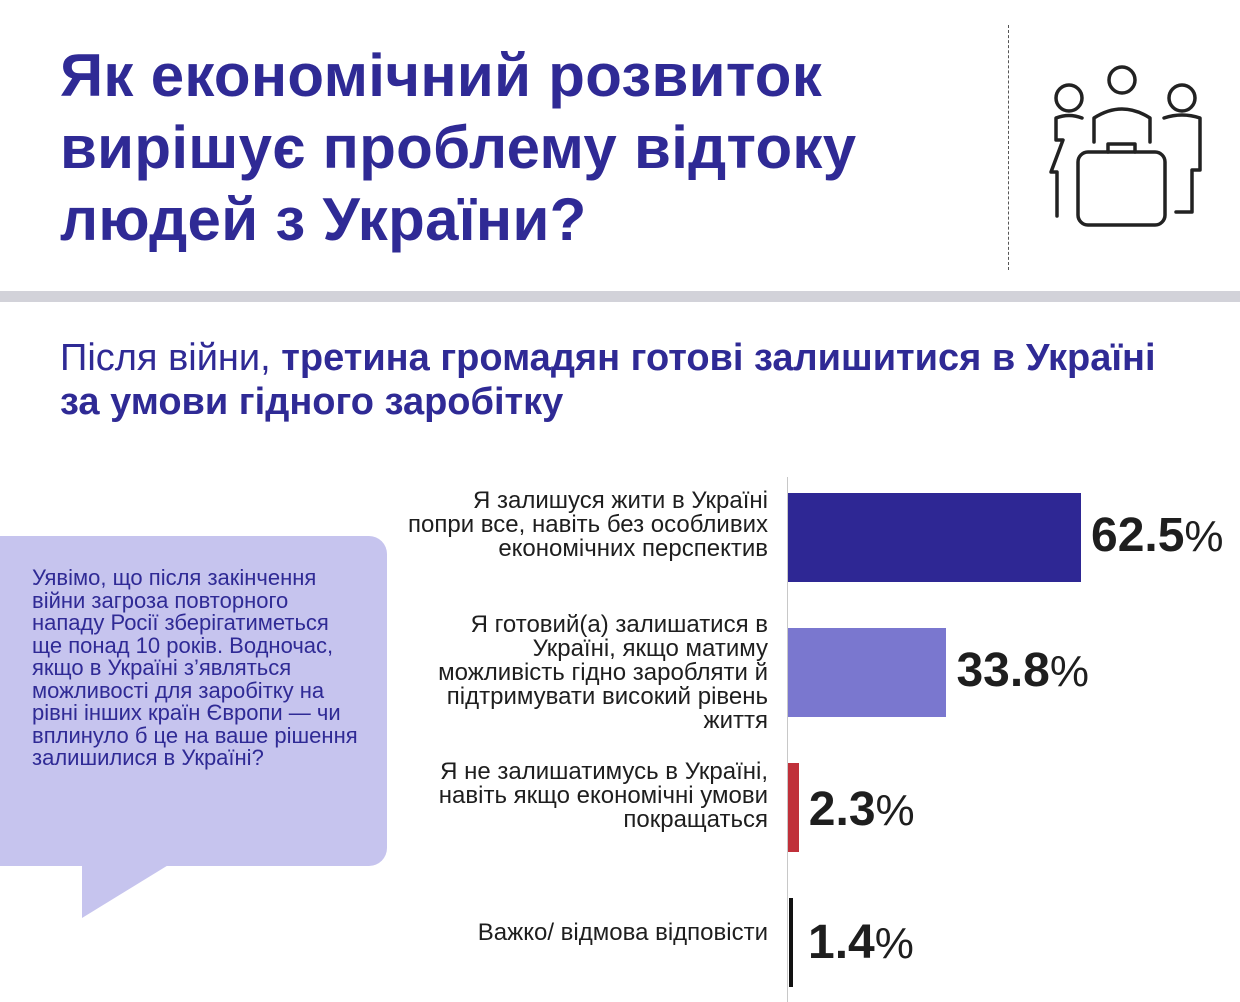 This screenshot has height=1002, width=1240. Describe the element at coordinates (171, 358) in the screenshot. I see `subtitle-regular: Після війни,` at that location.